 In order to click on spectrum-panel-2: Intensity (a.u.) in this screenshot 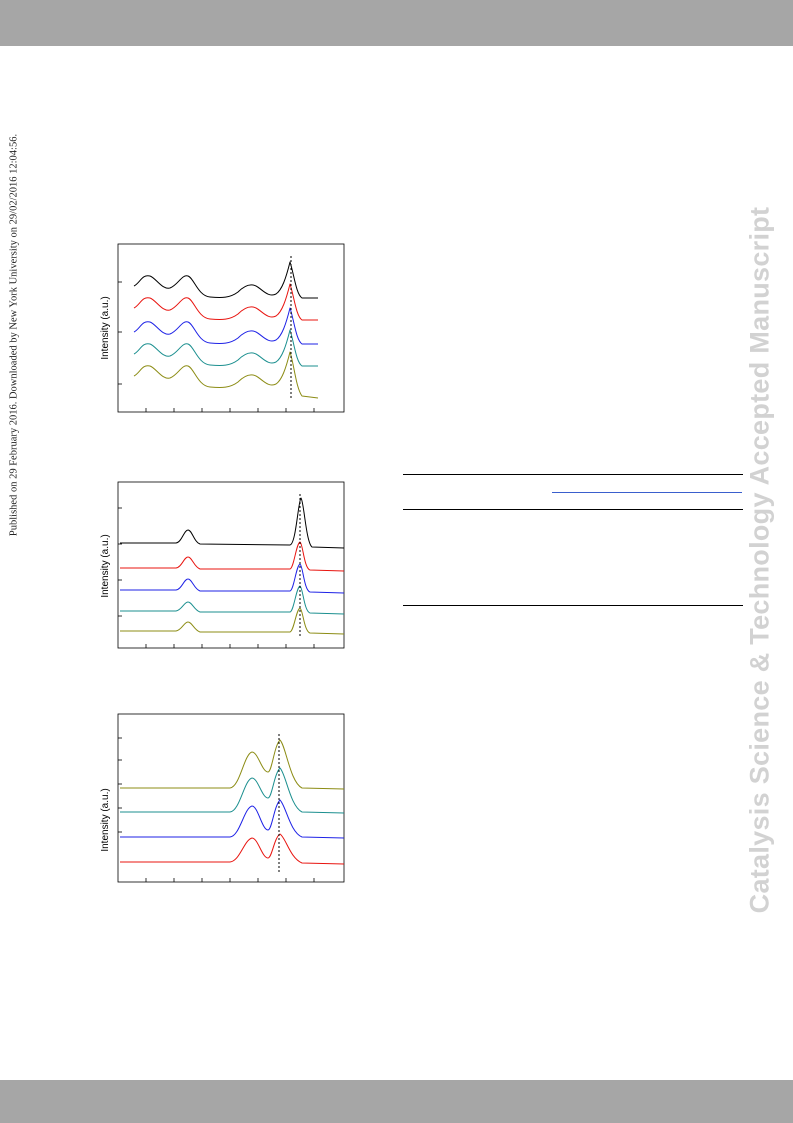, I will do `click(222, 565)`.